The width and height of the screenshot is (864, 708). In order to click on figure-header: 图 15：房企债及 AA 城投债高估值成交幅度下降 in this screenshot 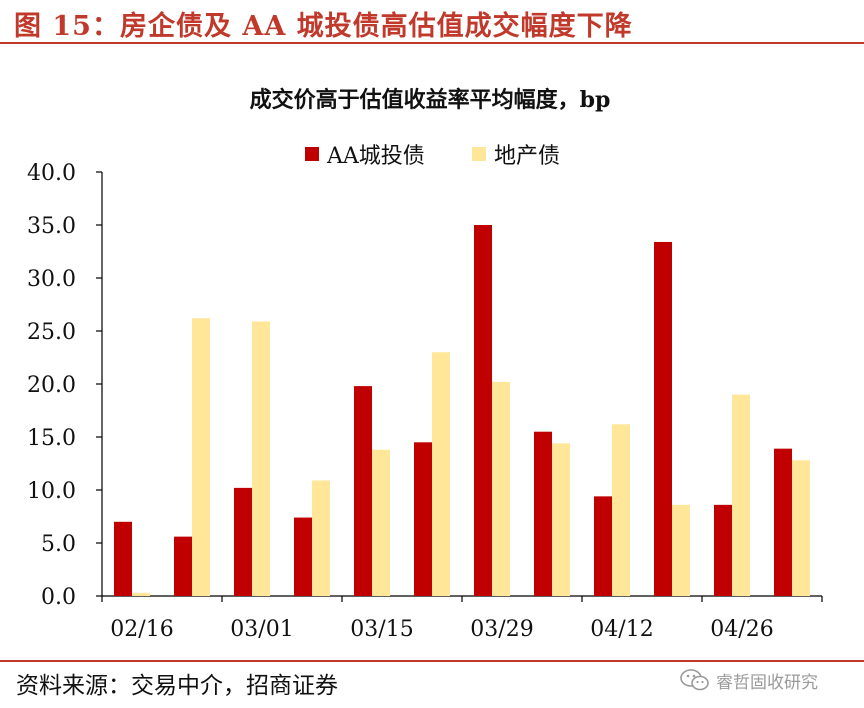, I will do `click(432, 22)`.